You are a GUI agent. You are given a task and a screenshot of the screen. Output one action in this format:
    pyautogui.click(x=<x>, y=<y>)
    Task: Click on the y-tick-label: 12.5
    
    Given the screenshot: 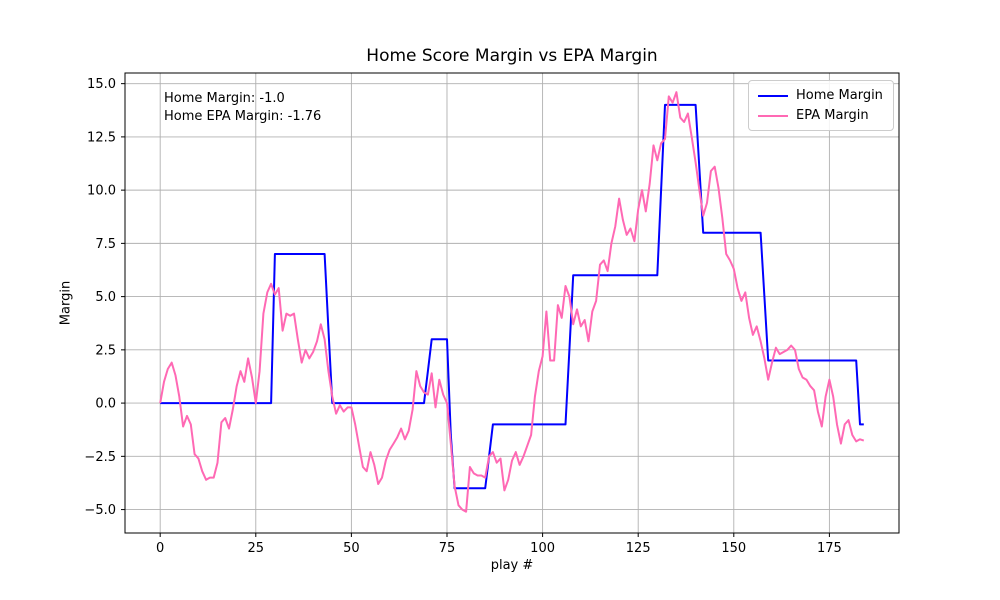 What is the action you would take?
    pyautogui.click(x=101, y=137)
    